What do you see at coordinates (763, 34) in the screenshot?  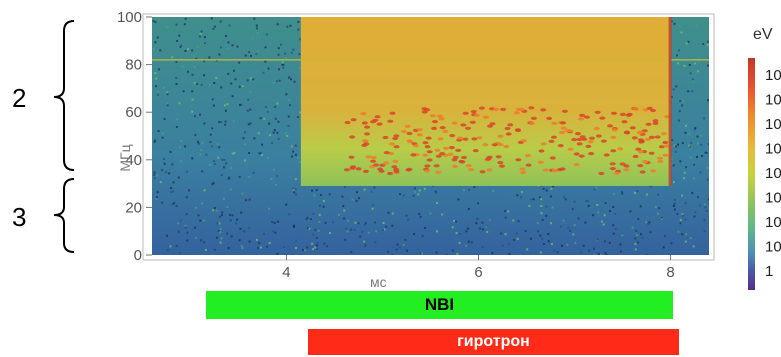 I see `colorbar-title: eV` at bounding box center [763, 34].